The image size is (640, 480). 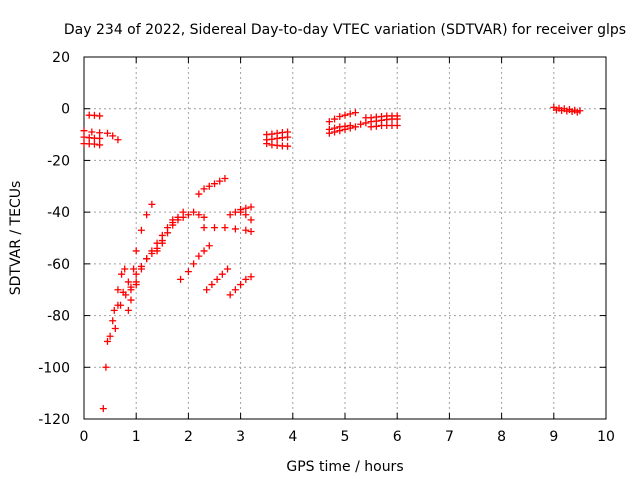 I want to click on y-tick-label: -40, so click(x=58, y=213).